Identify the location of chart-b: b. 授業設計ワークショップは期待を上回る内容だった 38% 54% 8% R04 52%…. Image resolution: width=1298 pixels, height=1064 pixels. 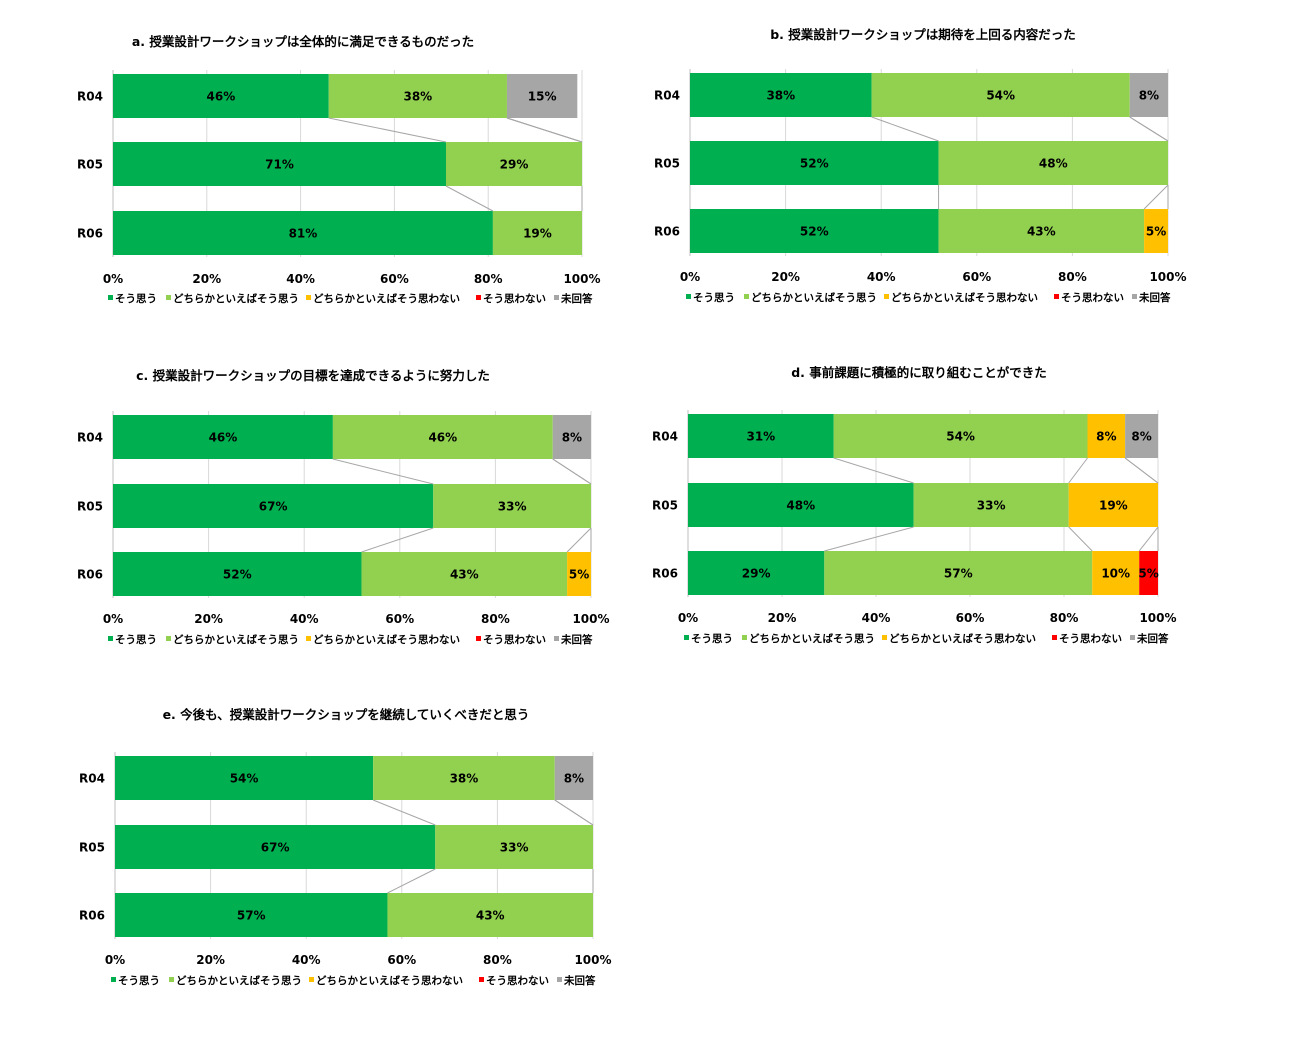
(920, 165).